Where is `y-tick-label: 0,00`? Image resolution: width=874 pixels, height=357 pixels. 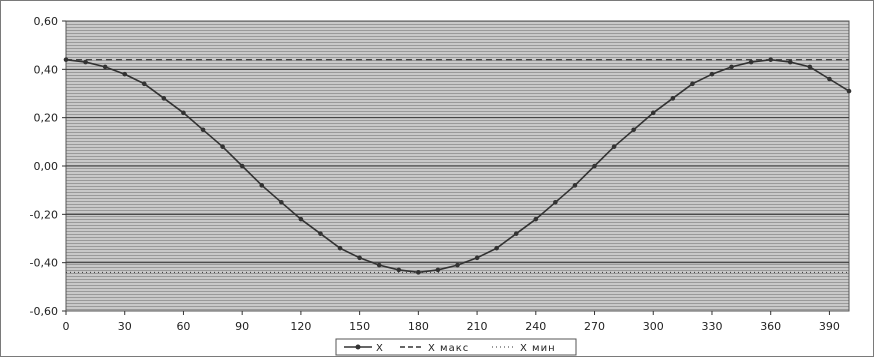
y-tick-label: 0,00 is located at coordinates (46, 166).